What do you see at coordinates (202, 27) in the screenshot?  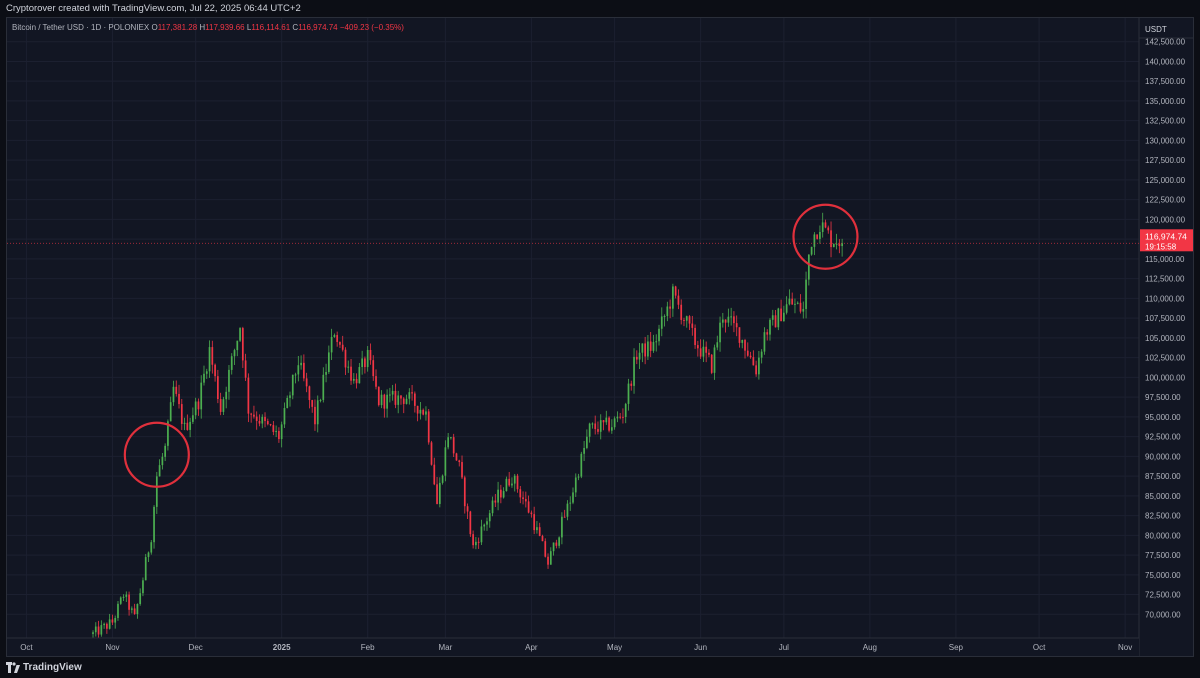 I see `high-key: H` at bounding box center [202, 27].